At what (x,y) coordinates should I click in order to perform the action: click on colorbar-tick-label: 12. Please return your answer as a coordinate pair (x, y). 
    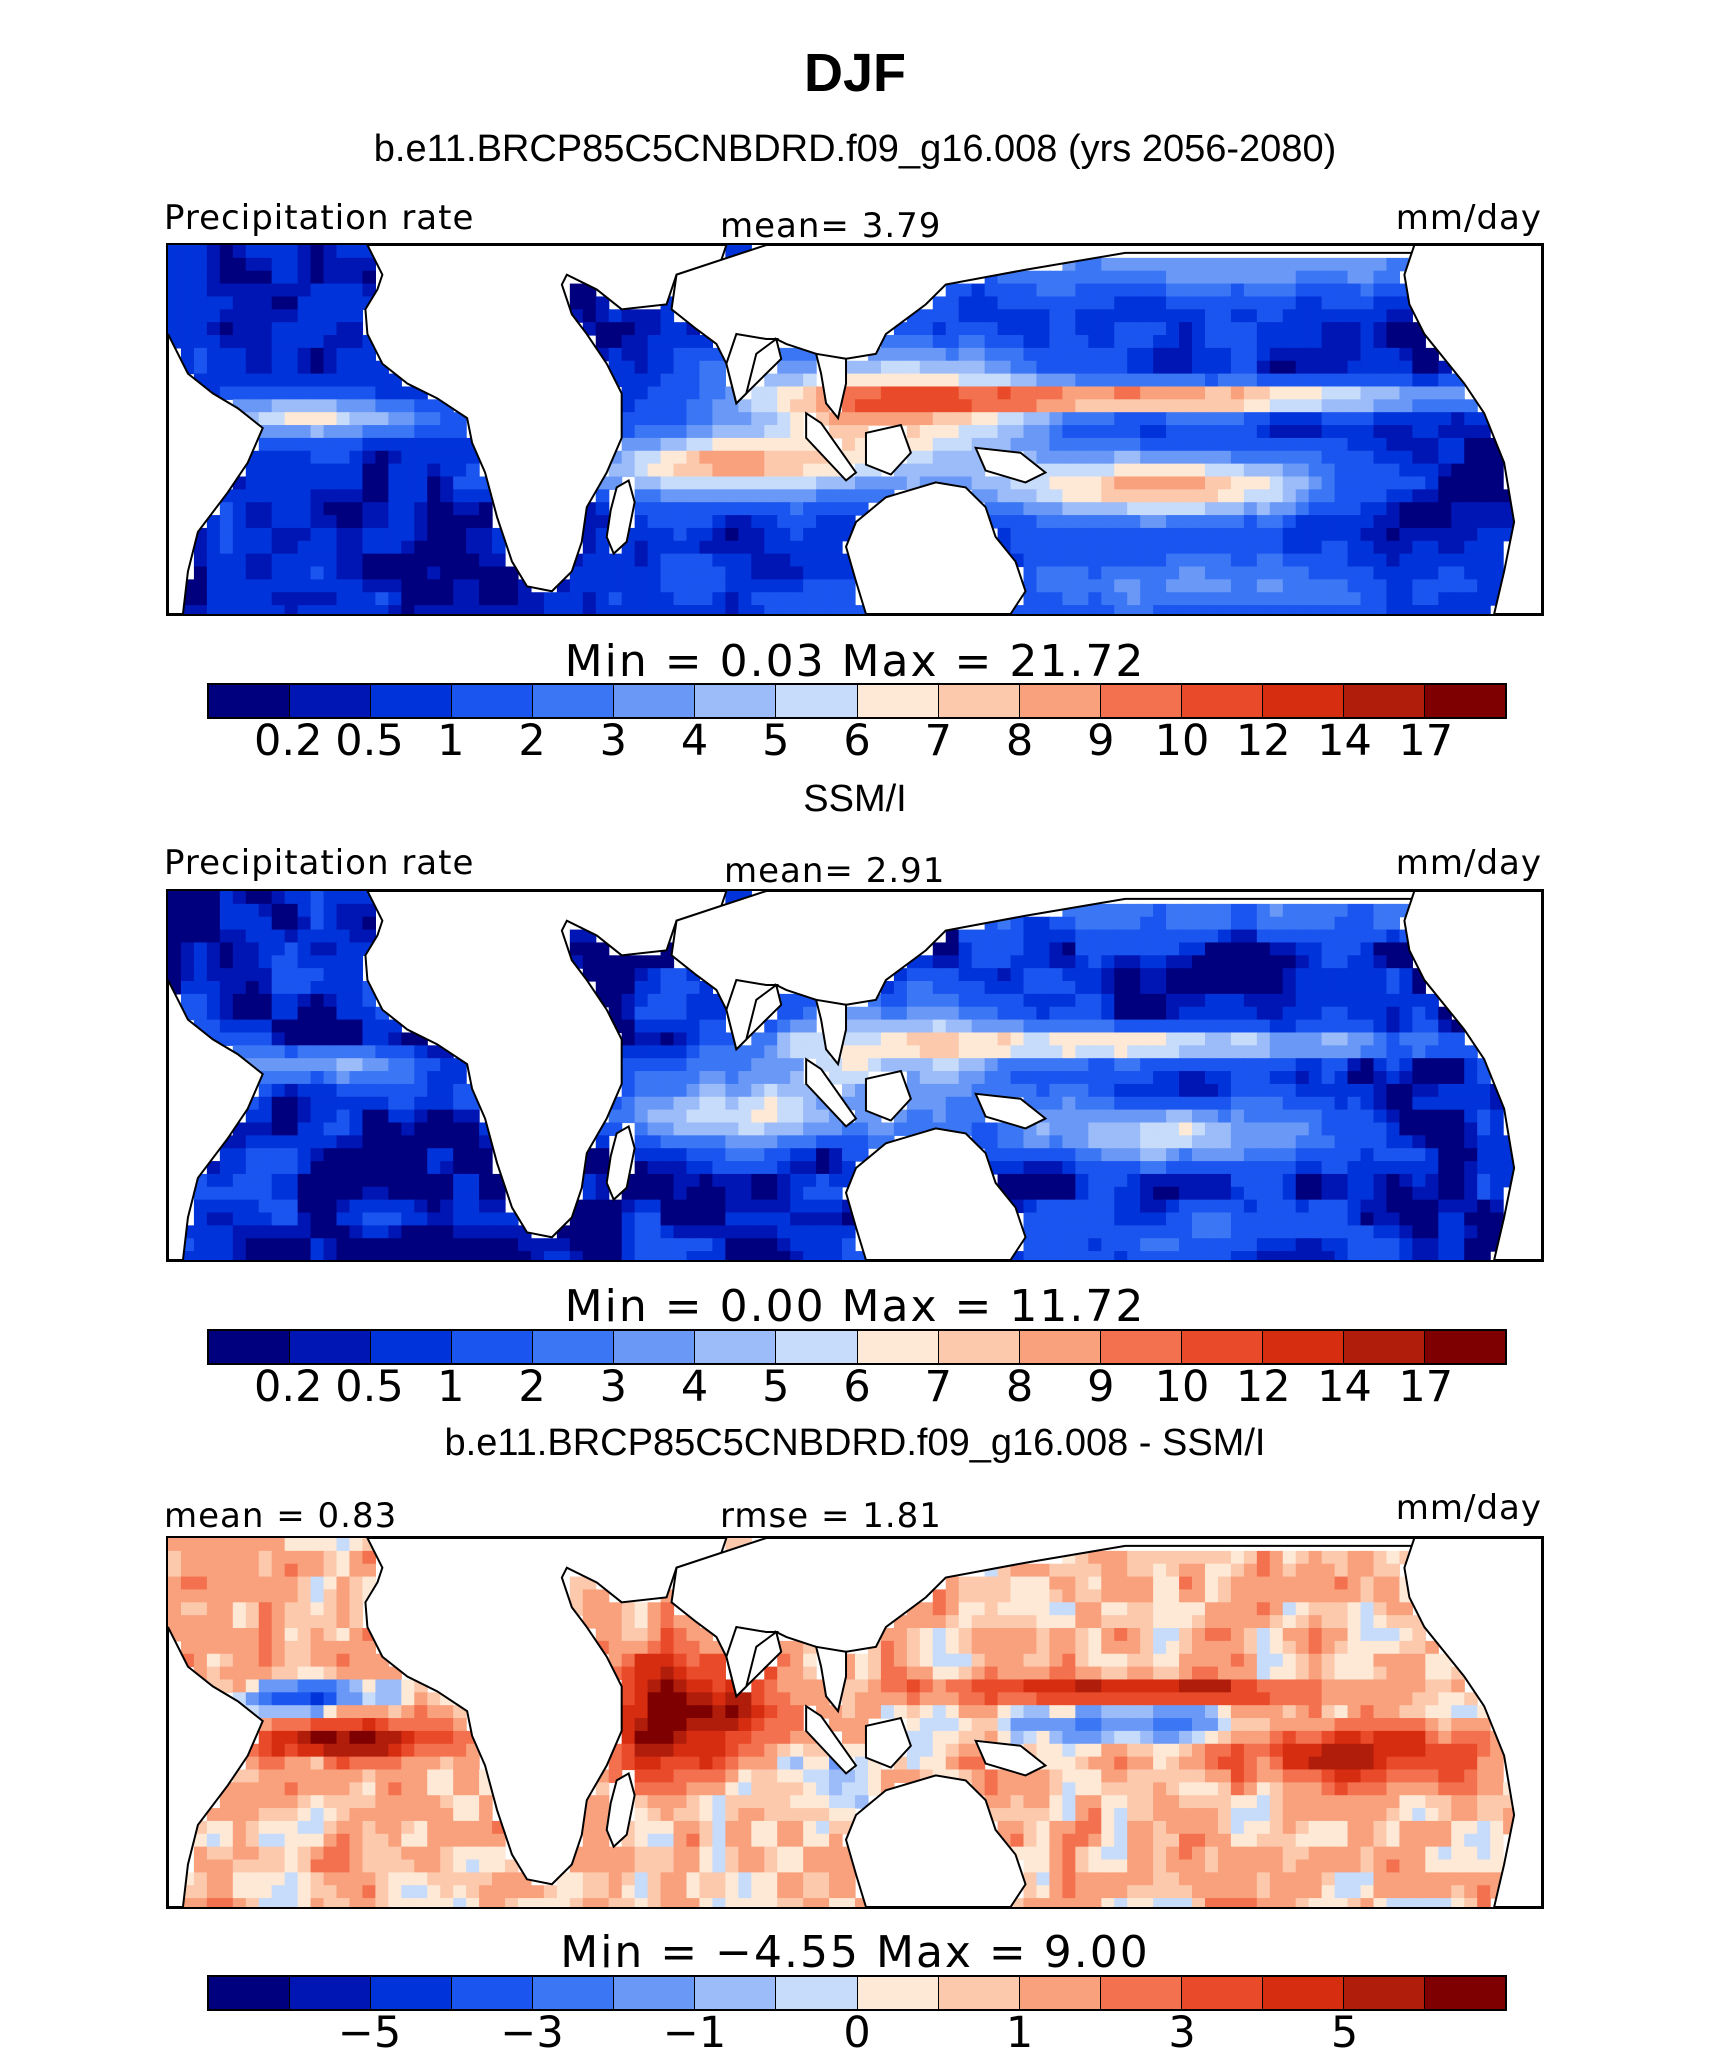
    Looking at the image, I should click on (1263, 741).